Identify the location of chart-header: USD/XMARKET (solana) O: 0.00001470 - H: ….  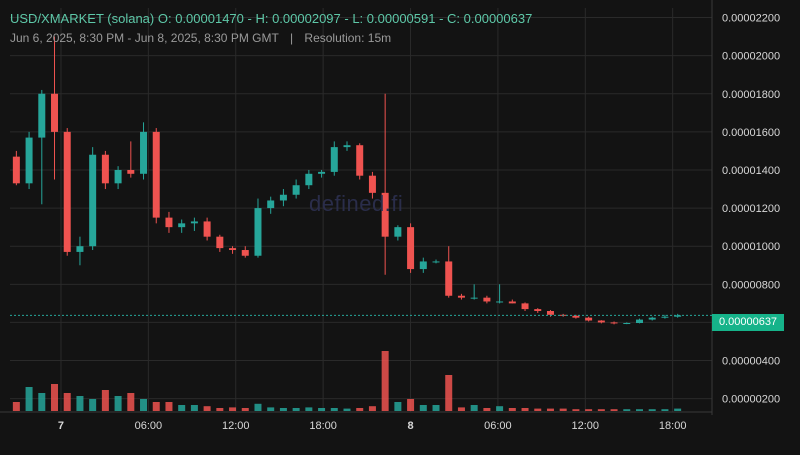
(271, 28).